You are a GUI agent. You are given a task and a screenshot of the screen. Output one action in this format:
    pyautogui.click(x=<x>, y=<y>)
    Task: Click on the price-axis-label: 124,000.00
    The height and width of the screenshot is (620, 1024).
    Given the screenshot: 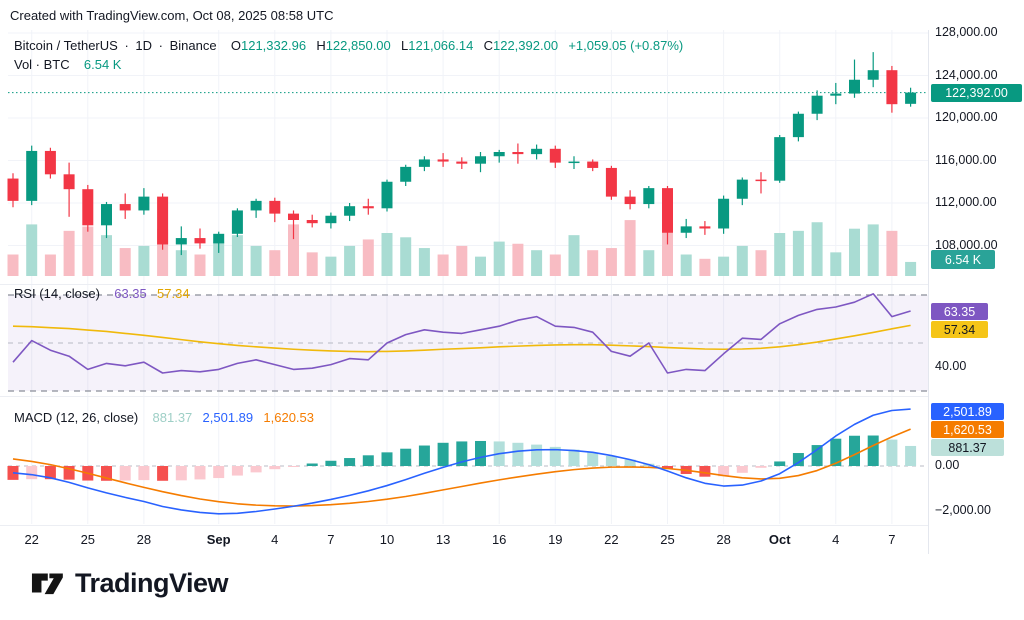 What is the action you would take?
    pyautogui.click(x=966, y=74)
    